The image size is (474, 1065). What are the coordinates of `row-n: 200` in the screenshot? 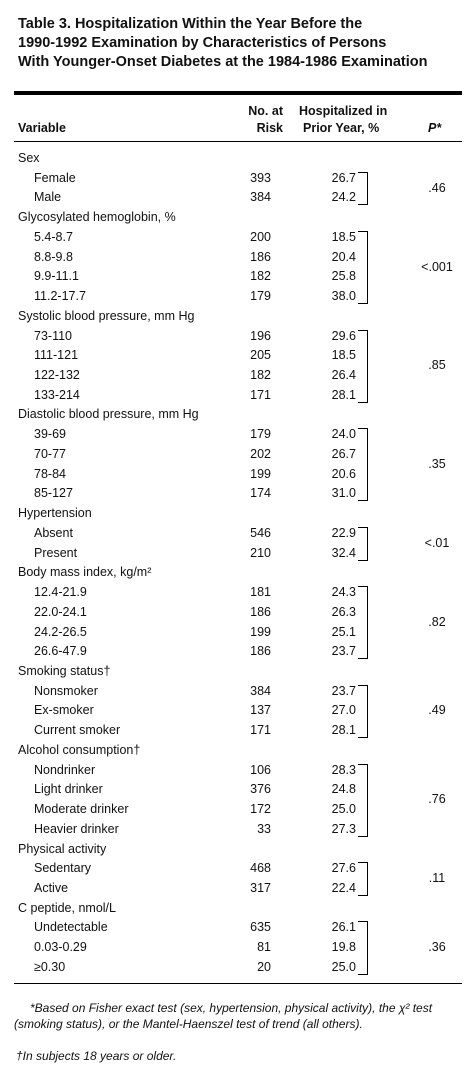 It's located at (260, 236).